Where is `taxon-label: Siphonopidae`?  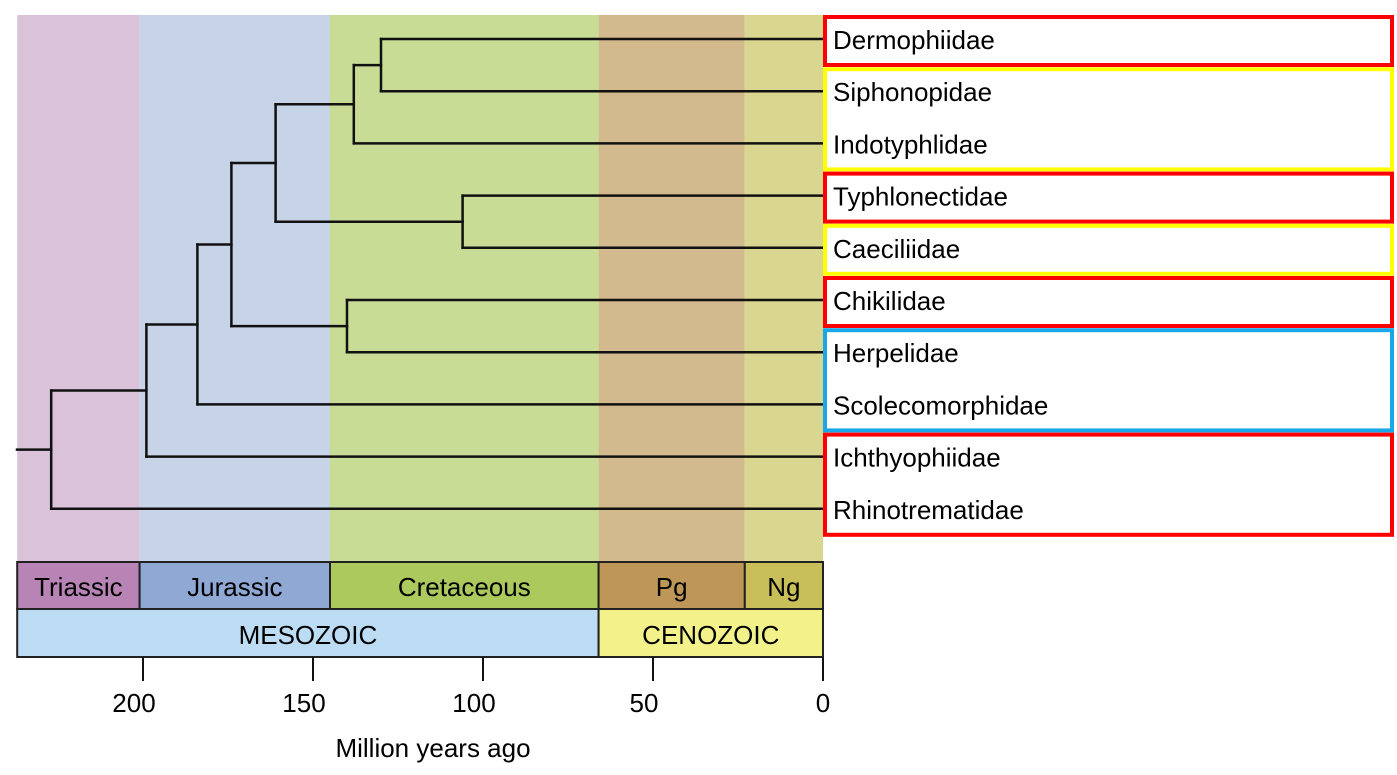
taxon-label: Siphonopidae is located at coordinates (912, 92).